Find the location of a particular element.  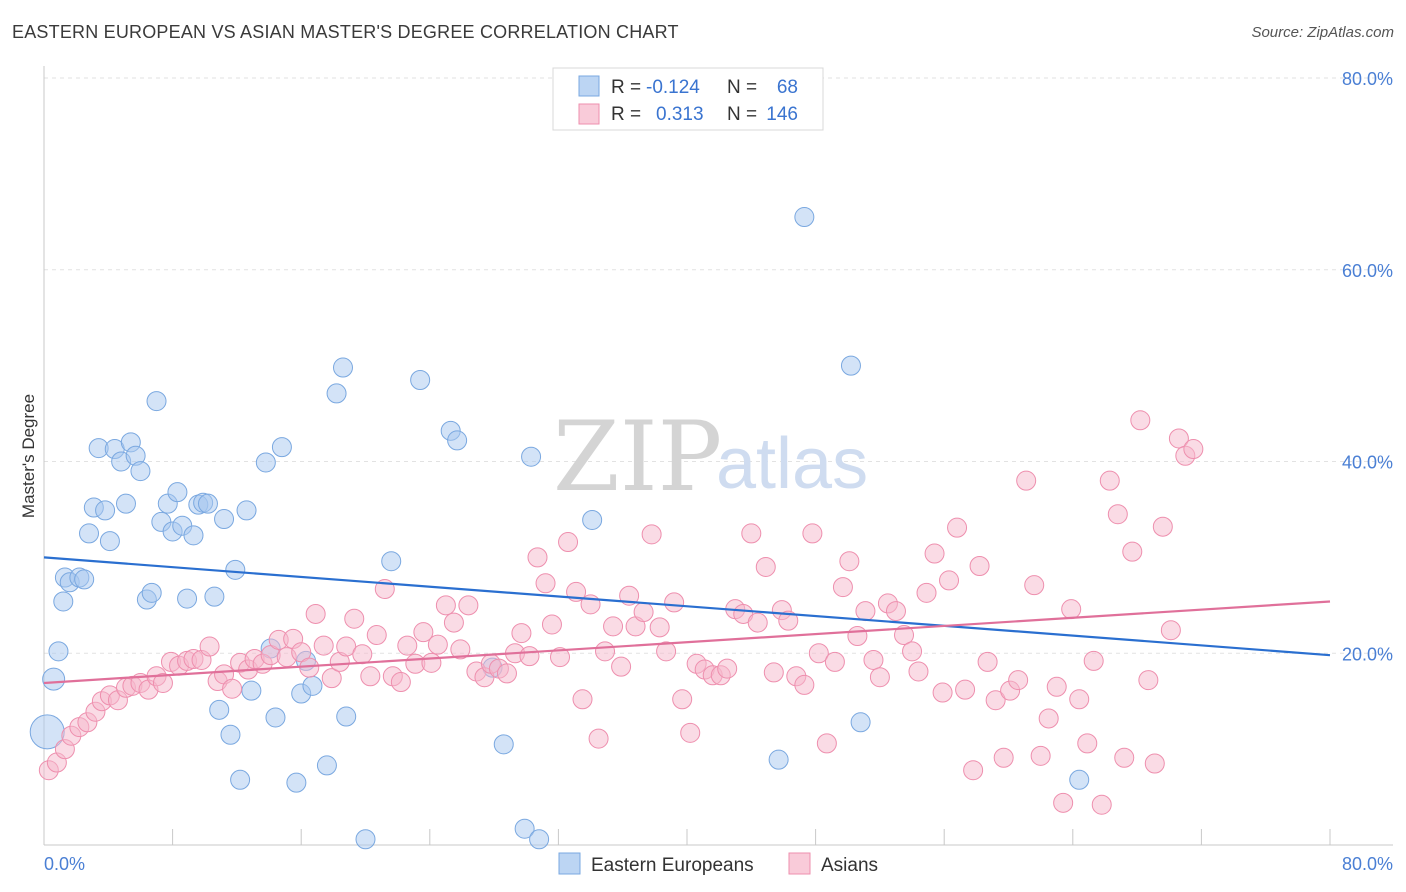

stats-n-value-asian: 146 is located at coordinates (782, 114).